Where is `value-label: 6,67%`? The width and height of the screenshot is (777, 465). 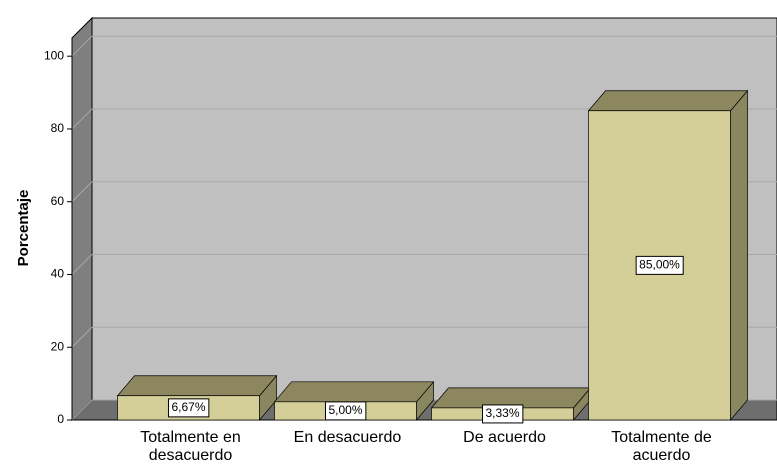
value-label: 6,67% is located at coordinates (188, 407).